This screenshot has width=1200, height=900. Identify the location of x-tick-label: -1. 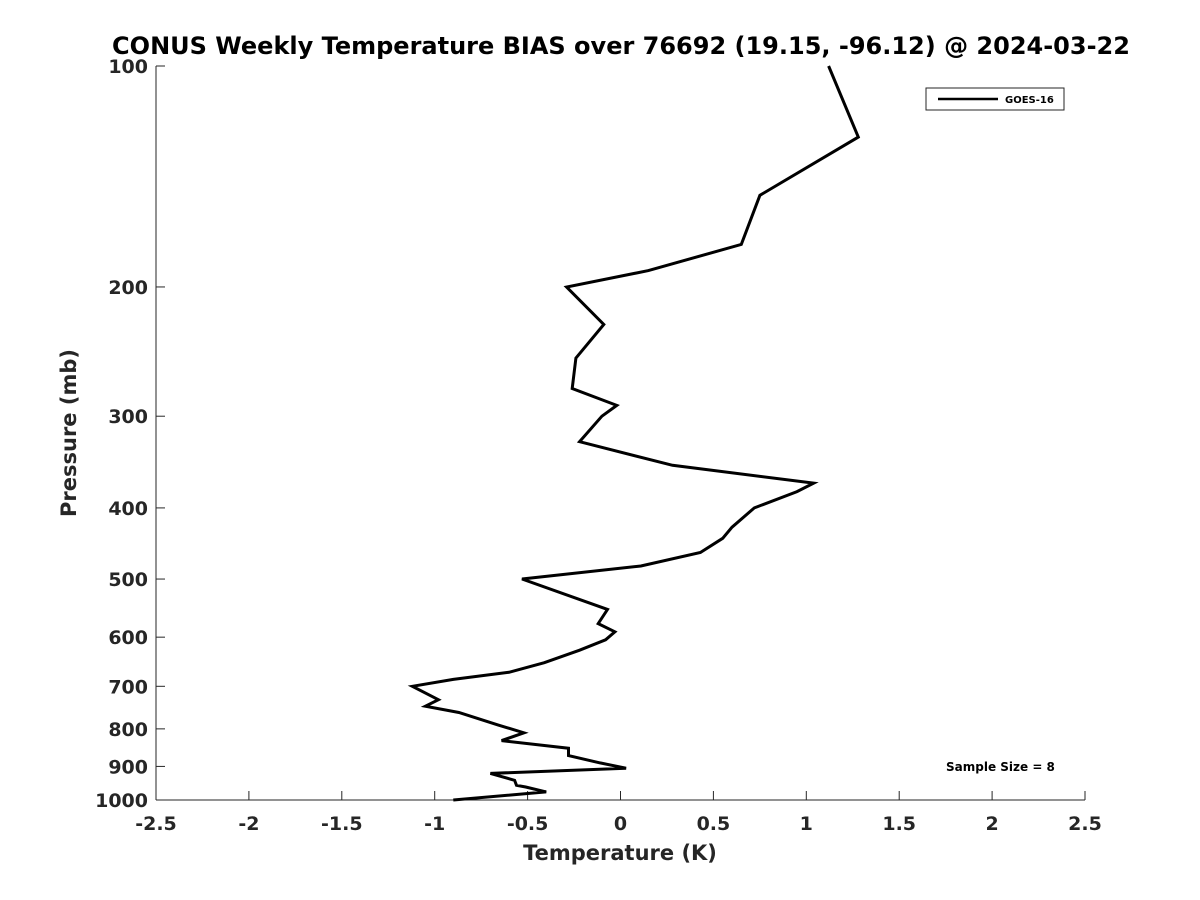
(434, 824).